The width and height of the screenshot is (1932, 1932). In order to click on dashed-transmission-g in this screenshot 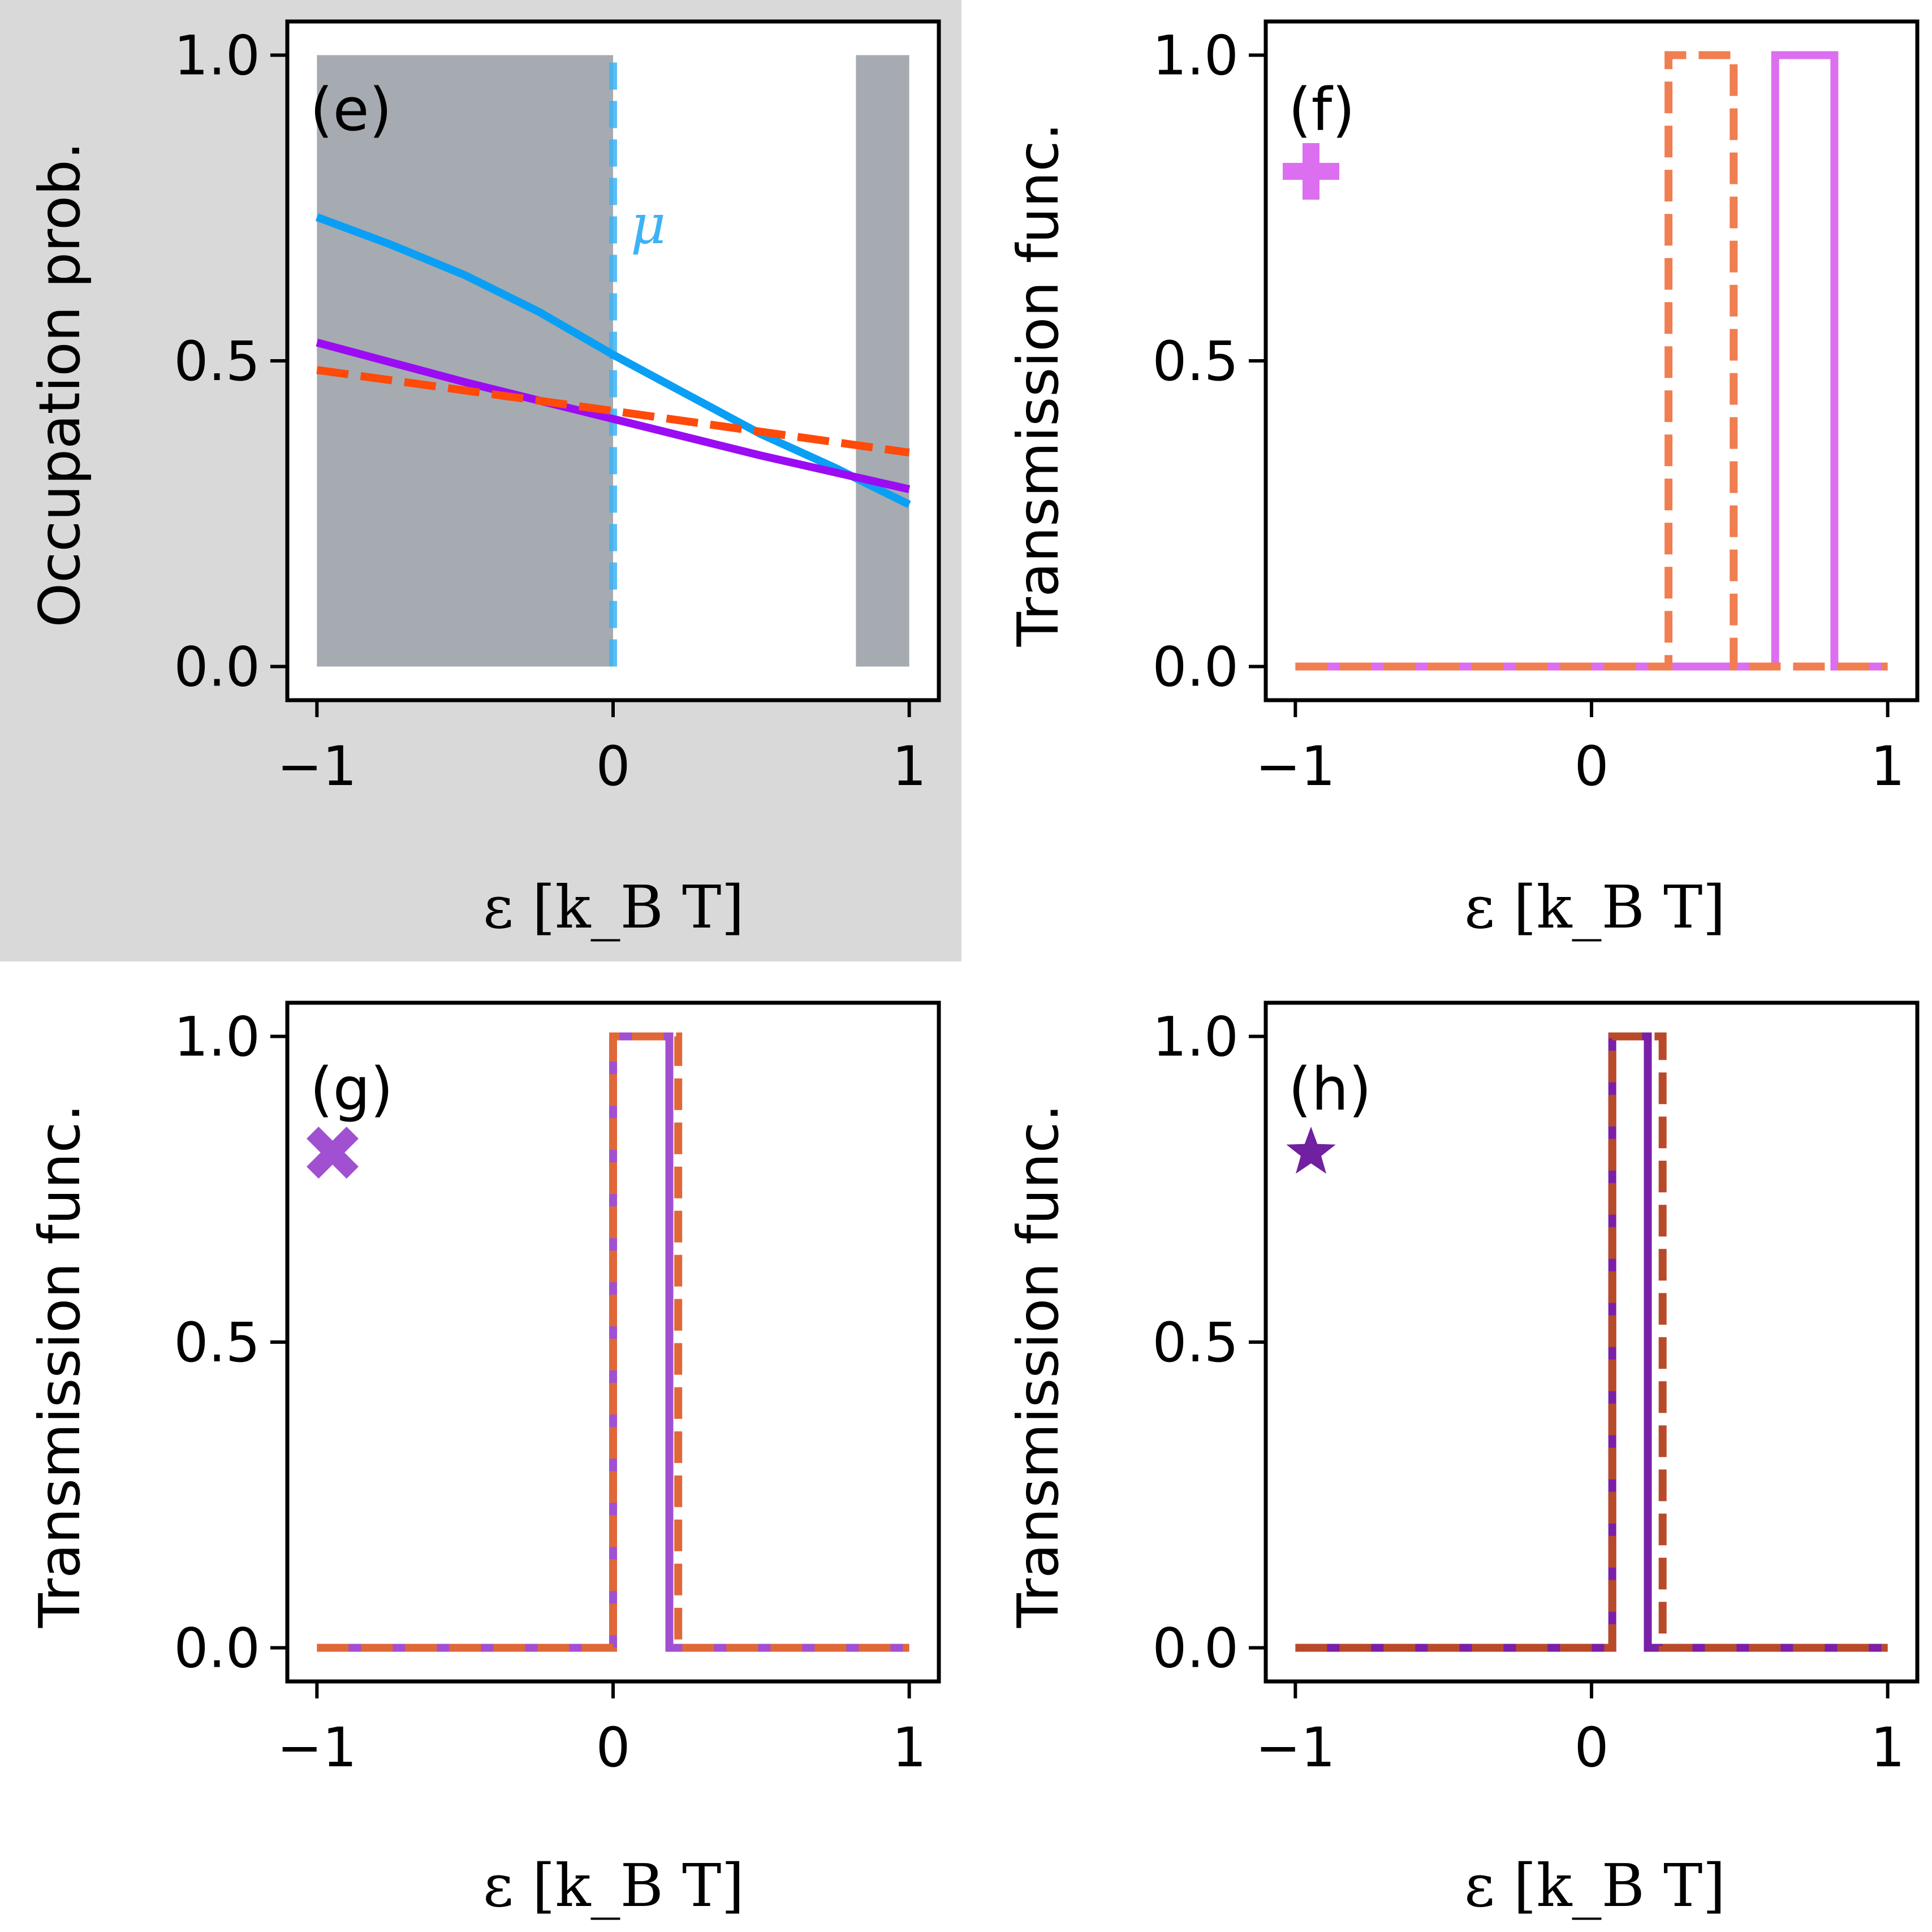, I will do `click(613, 1342)`.